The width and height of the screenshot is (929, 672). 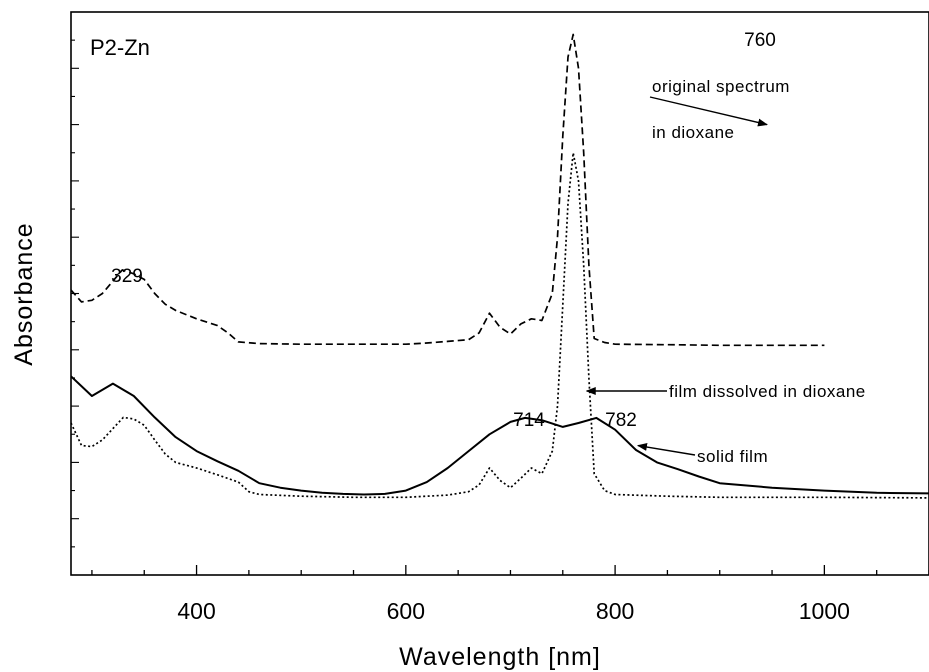 What do you see at coordinates (120, 47) in the screenshot?
I see `chart-title: P2-Zn` at bounding box center [120, 47].